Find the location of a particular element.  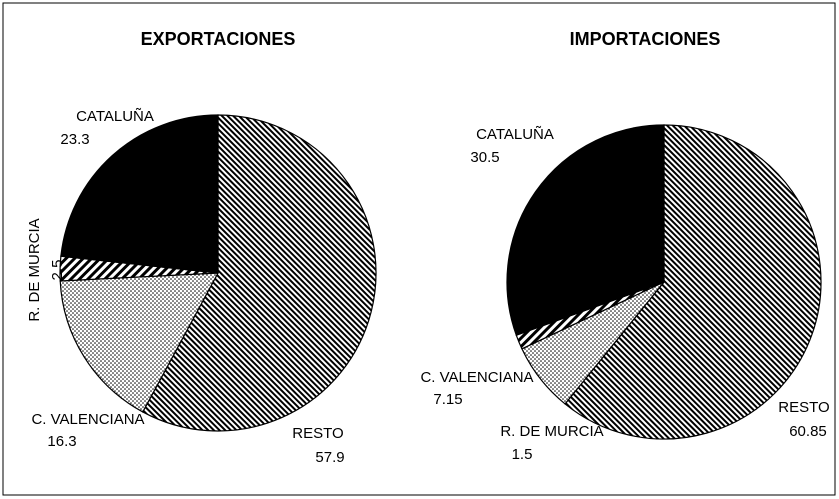

slice-value: 7.15 is located at coordinates (447, 399).